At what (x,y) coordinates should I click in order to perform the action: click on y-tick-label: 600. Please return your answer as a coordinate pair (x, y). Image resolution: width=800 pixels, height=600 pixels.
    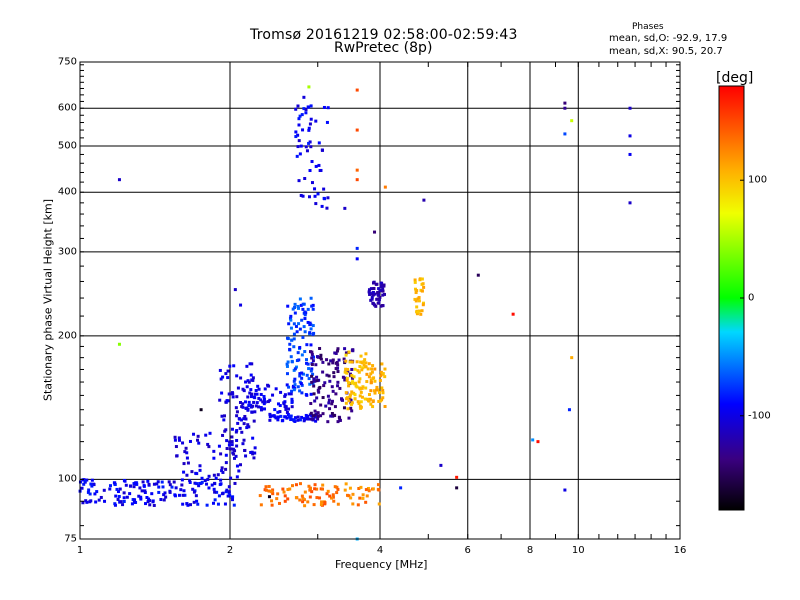
    Looking at the image, I should click on (67, 108).